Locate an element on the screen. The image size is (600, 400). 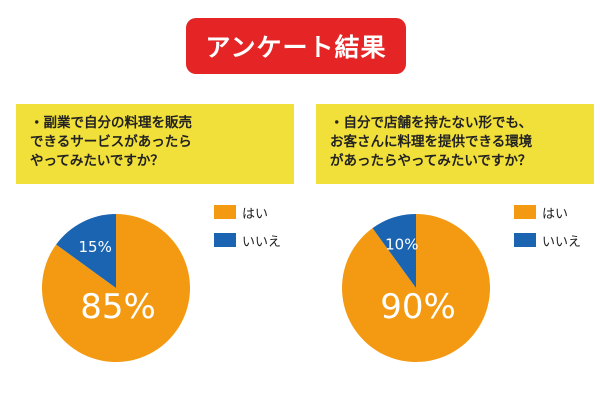
pie-chart-1: 85% 15% is located at coordinates (115, 288).